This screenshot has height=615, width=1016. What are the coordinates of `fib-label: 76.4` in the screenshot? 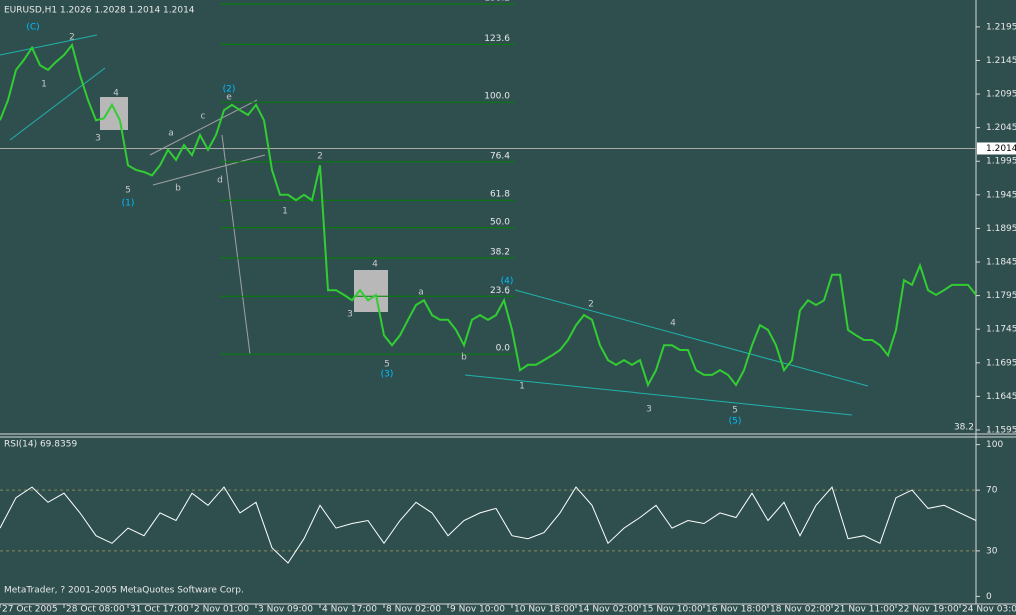 It's located at (500, 156).